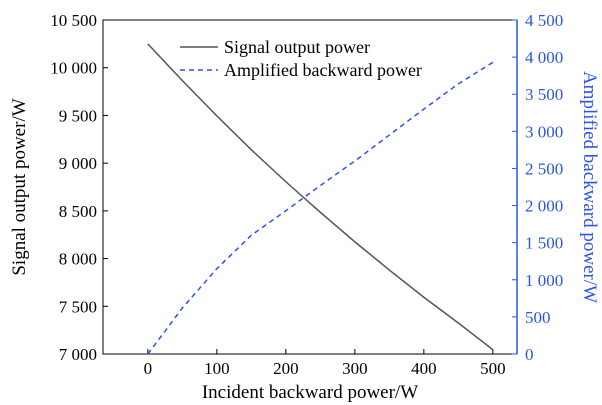 This screenshot has width=602, height=405. I want to click on y-left-tick-label: 8 500, so click(78, 211).